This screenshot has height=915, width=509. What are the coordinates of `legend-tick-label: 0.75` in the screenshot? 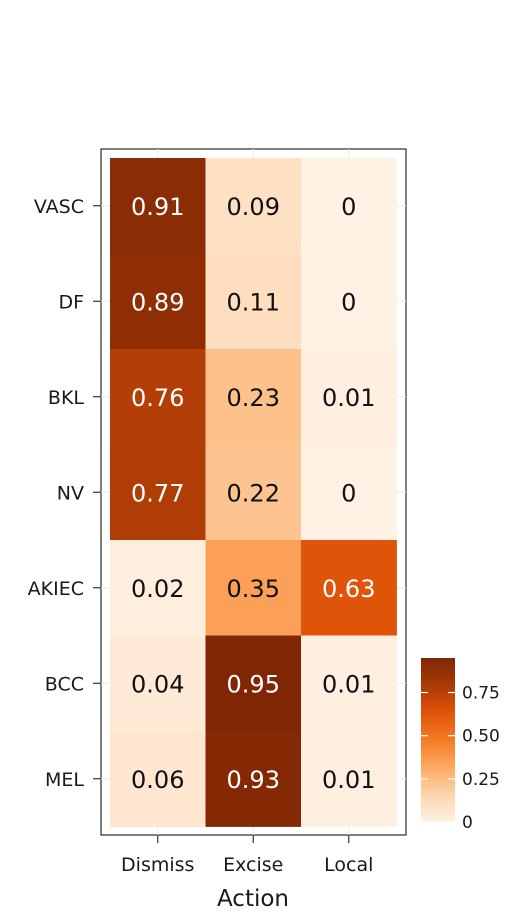 It's located at (481, 694).